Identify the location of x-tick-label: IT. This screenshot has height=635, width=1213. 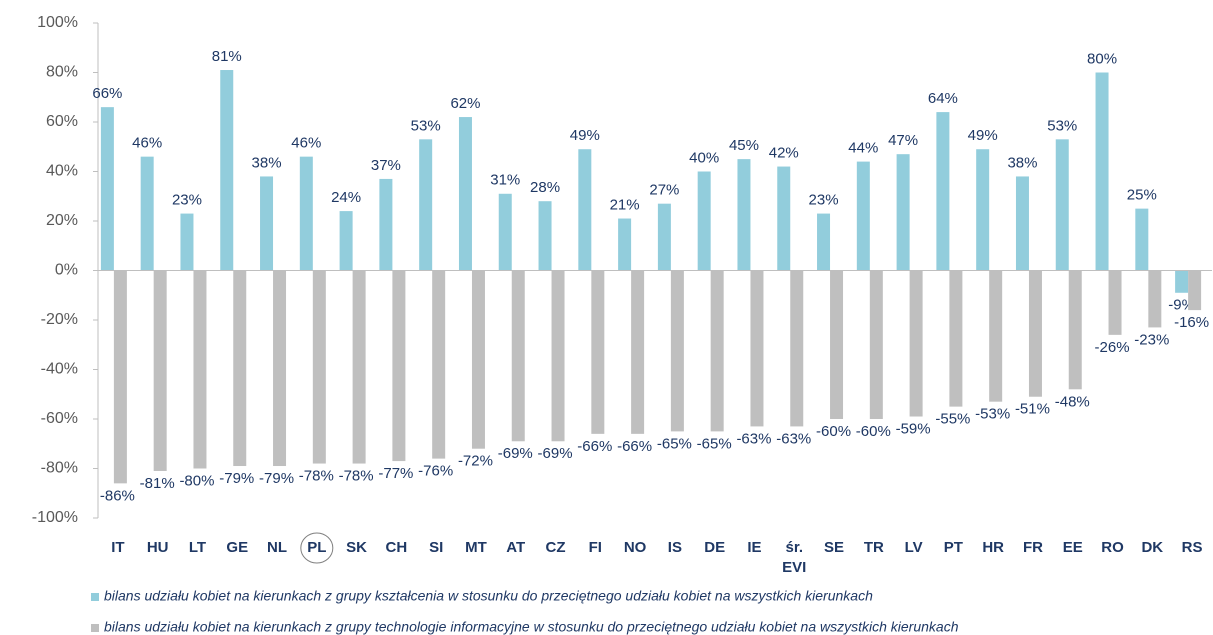
(118, 547).